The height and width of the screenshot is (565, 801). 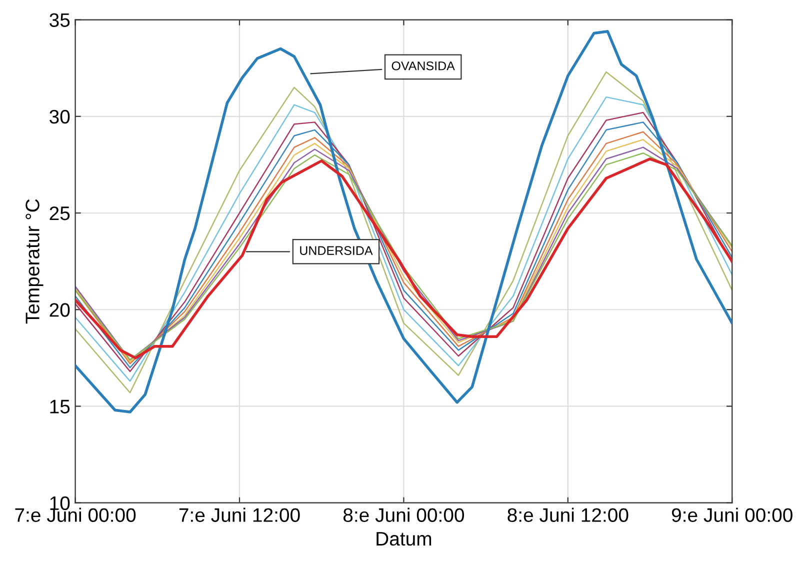 I want to click on y-tick-label: 20, so click(x=60, y=310).